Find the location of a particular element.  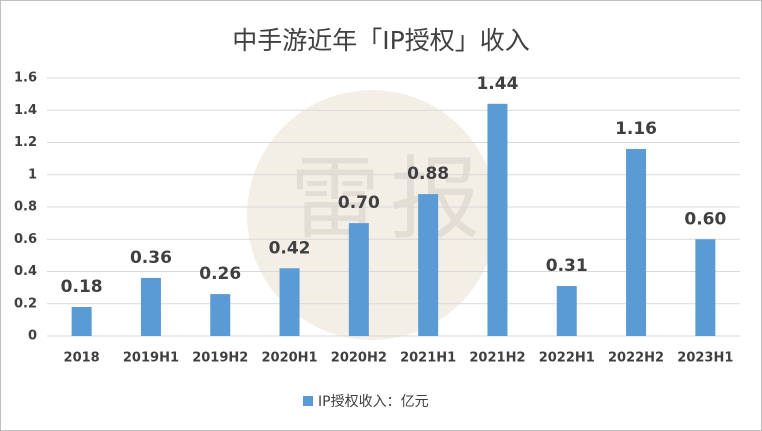

y-tick-label: 0 is located at coordinates (32, 336).